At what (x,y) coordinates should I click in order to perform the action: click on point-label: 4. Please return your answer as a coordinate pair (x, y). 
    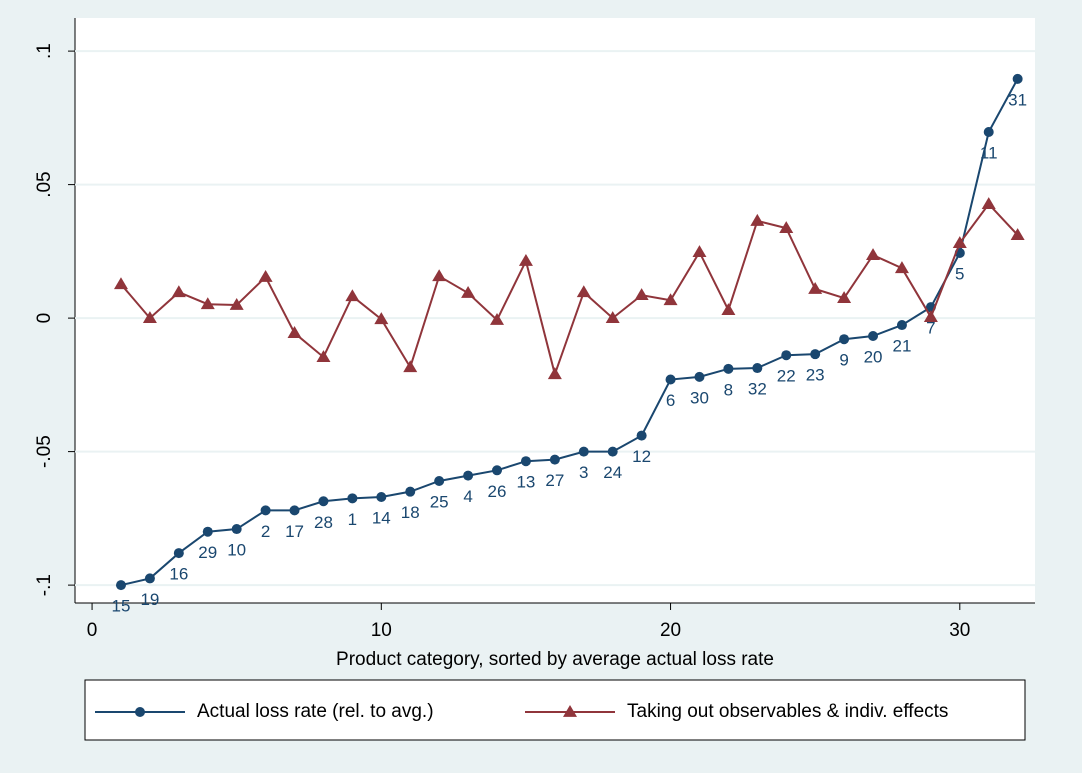
    Looking at the image, I should click on (467, 496).